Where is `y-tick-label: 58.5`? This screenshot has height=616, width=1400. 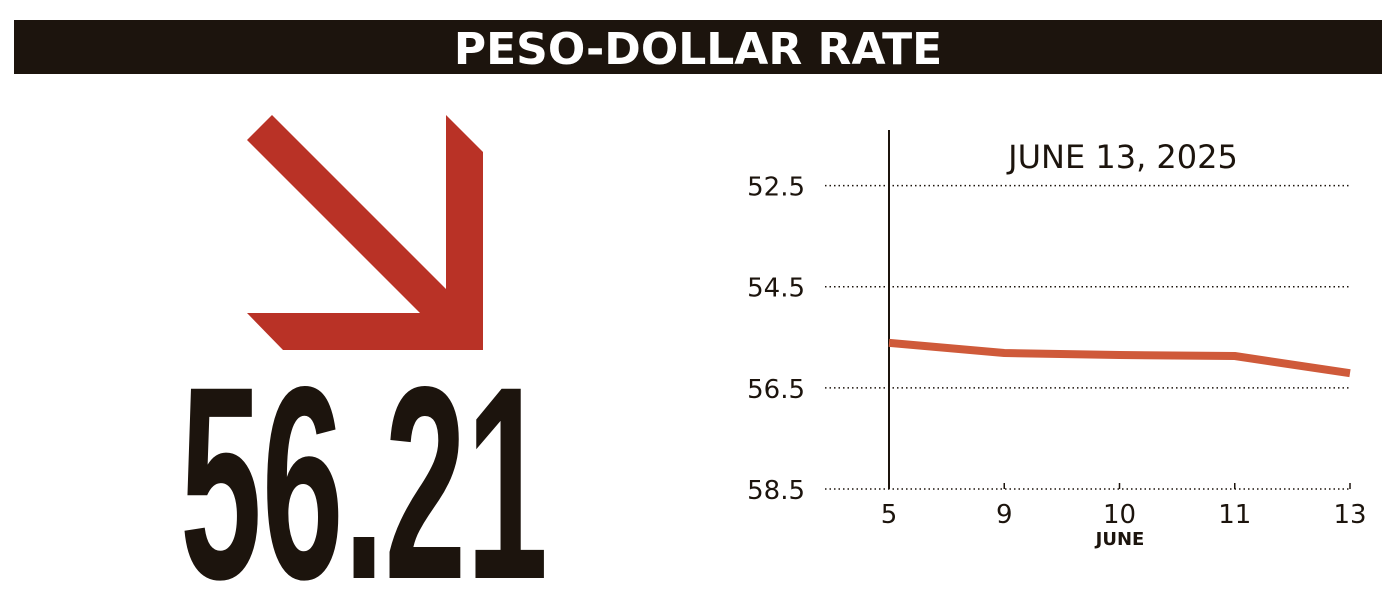 y-tick-label: 58.5 is located at coordinates (776, 491).